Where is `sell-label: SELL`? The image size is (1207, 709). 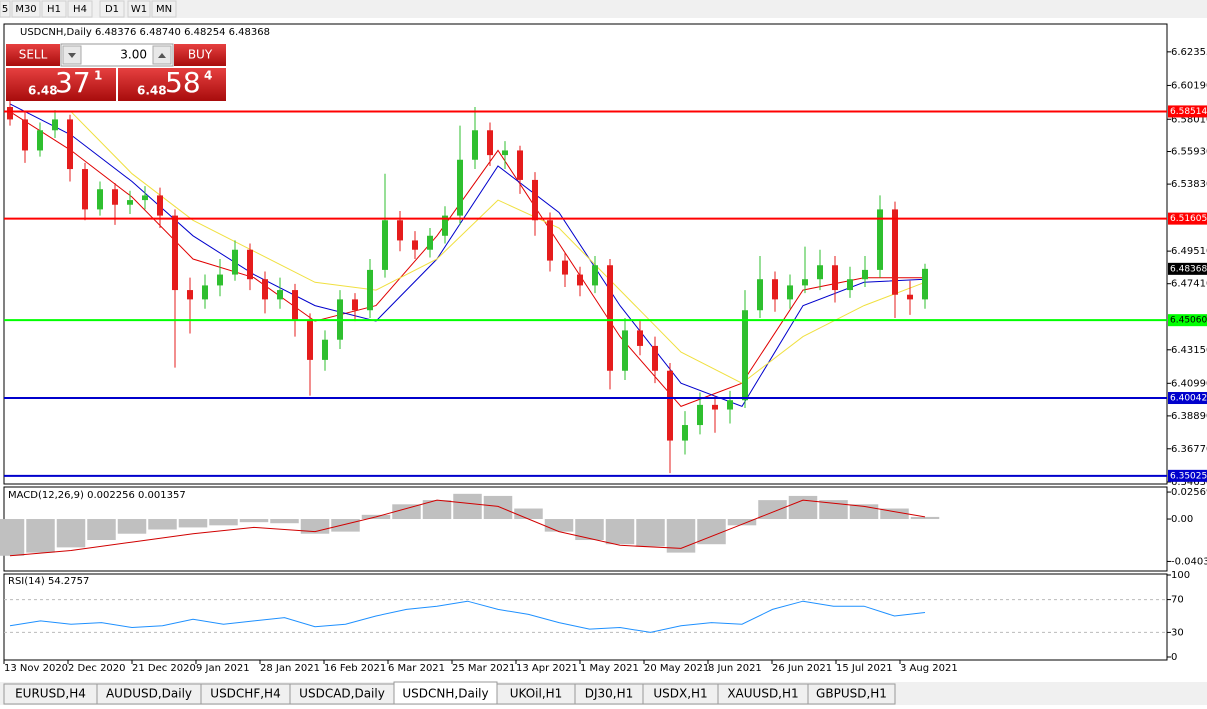
sell-label: SELL is located at coordinates (33, 55).